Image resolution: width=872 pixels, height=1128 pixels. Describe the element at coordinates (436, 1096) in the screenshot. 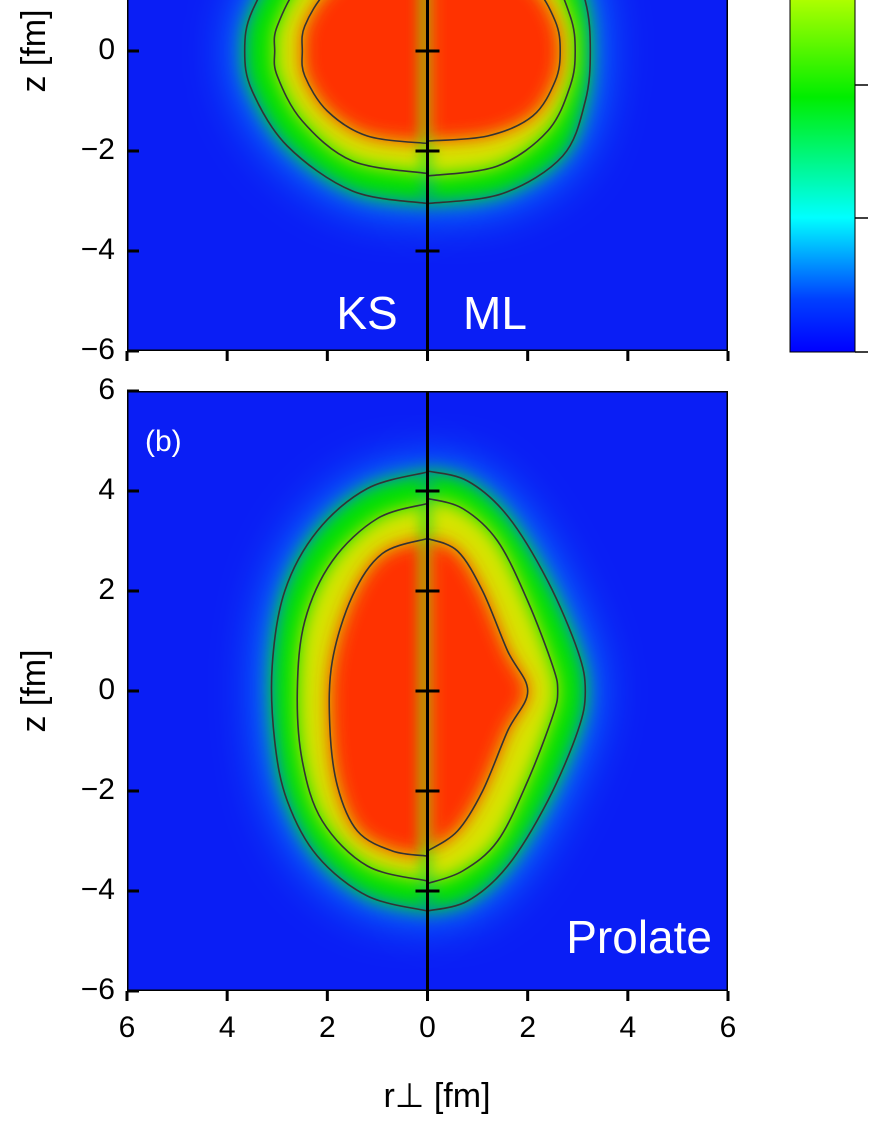

I see `x-axis-label: r⊥ [fm]` at that location.